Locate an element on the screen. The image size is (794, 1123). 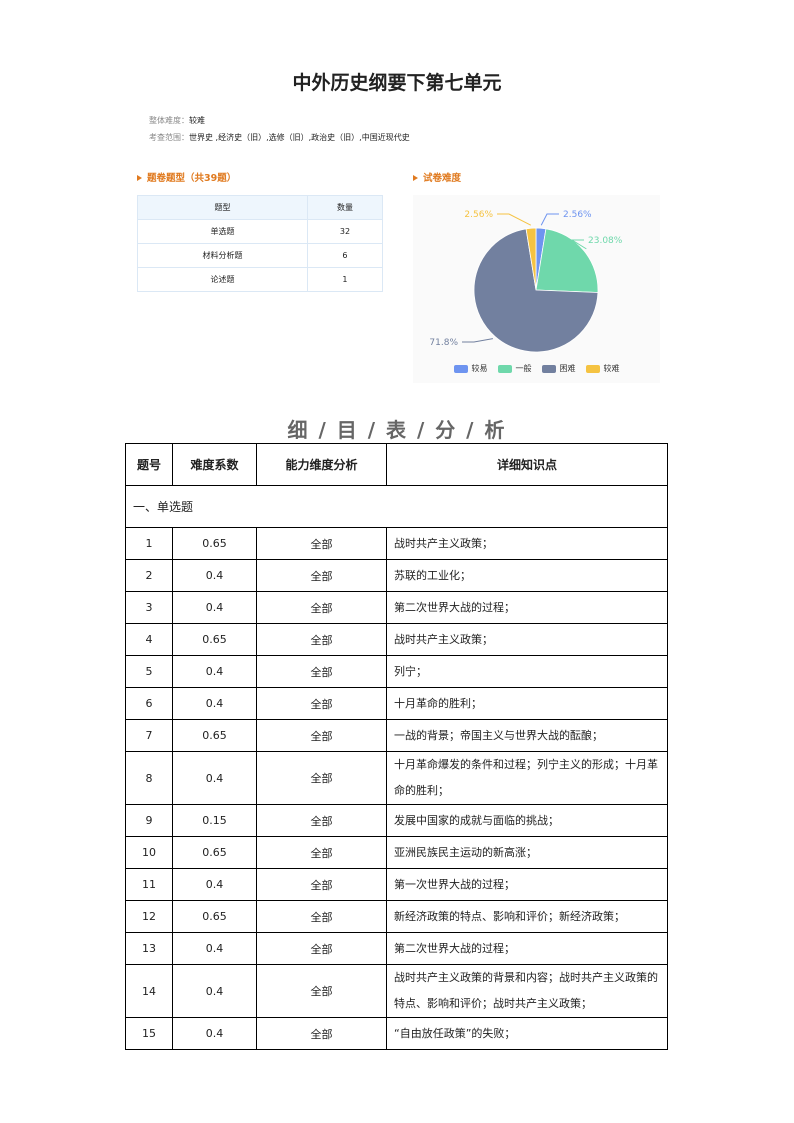
question-number: 7 is located at coordinates (149, 735).